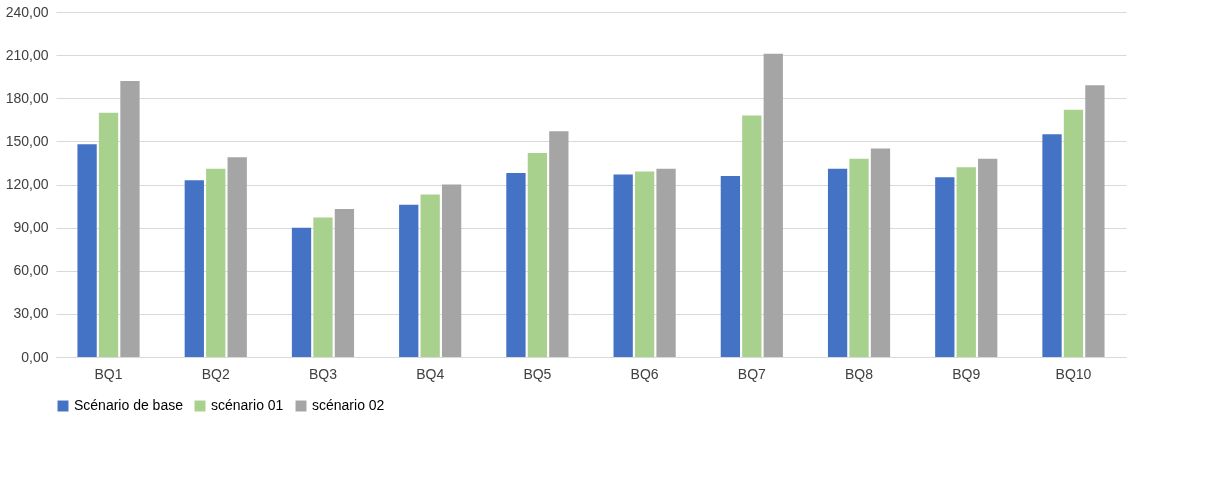 The image size is (1205, 502). Describe the element at coordinates (752, 373) in the screenshot. I see `x-tick-label: BQ7` at that location.